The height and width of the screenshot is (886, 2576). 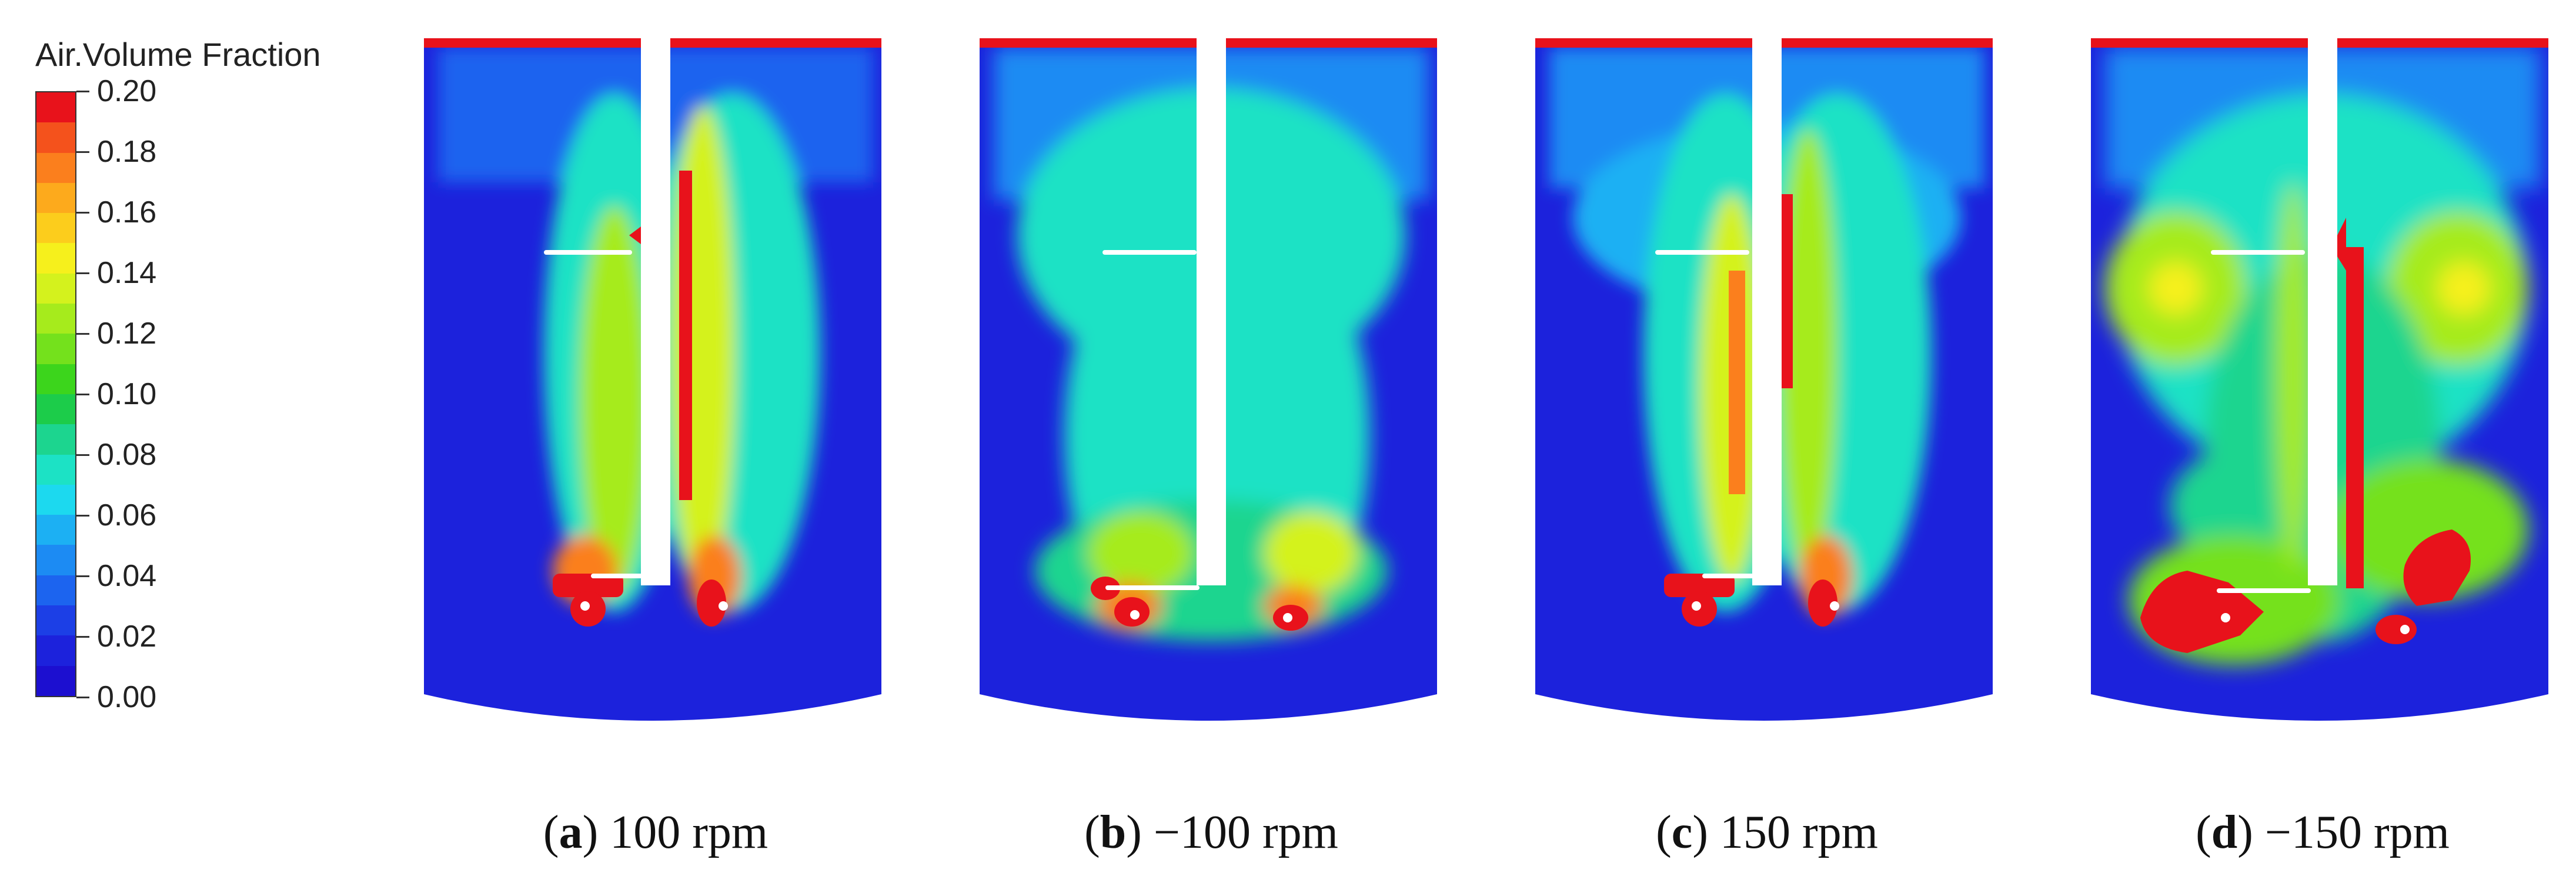 What do you see at coordinates (127, 576) in the screenshot?
I see `colorbar-tick-label: 0.04` at bounding box center [127, 576].